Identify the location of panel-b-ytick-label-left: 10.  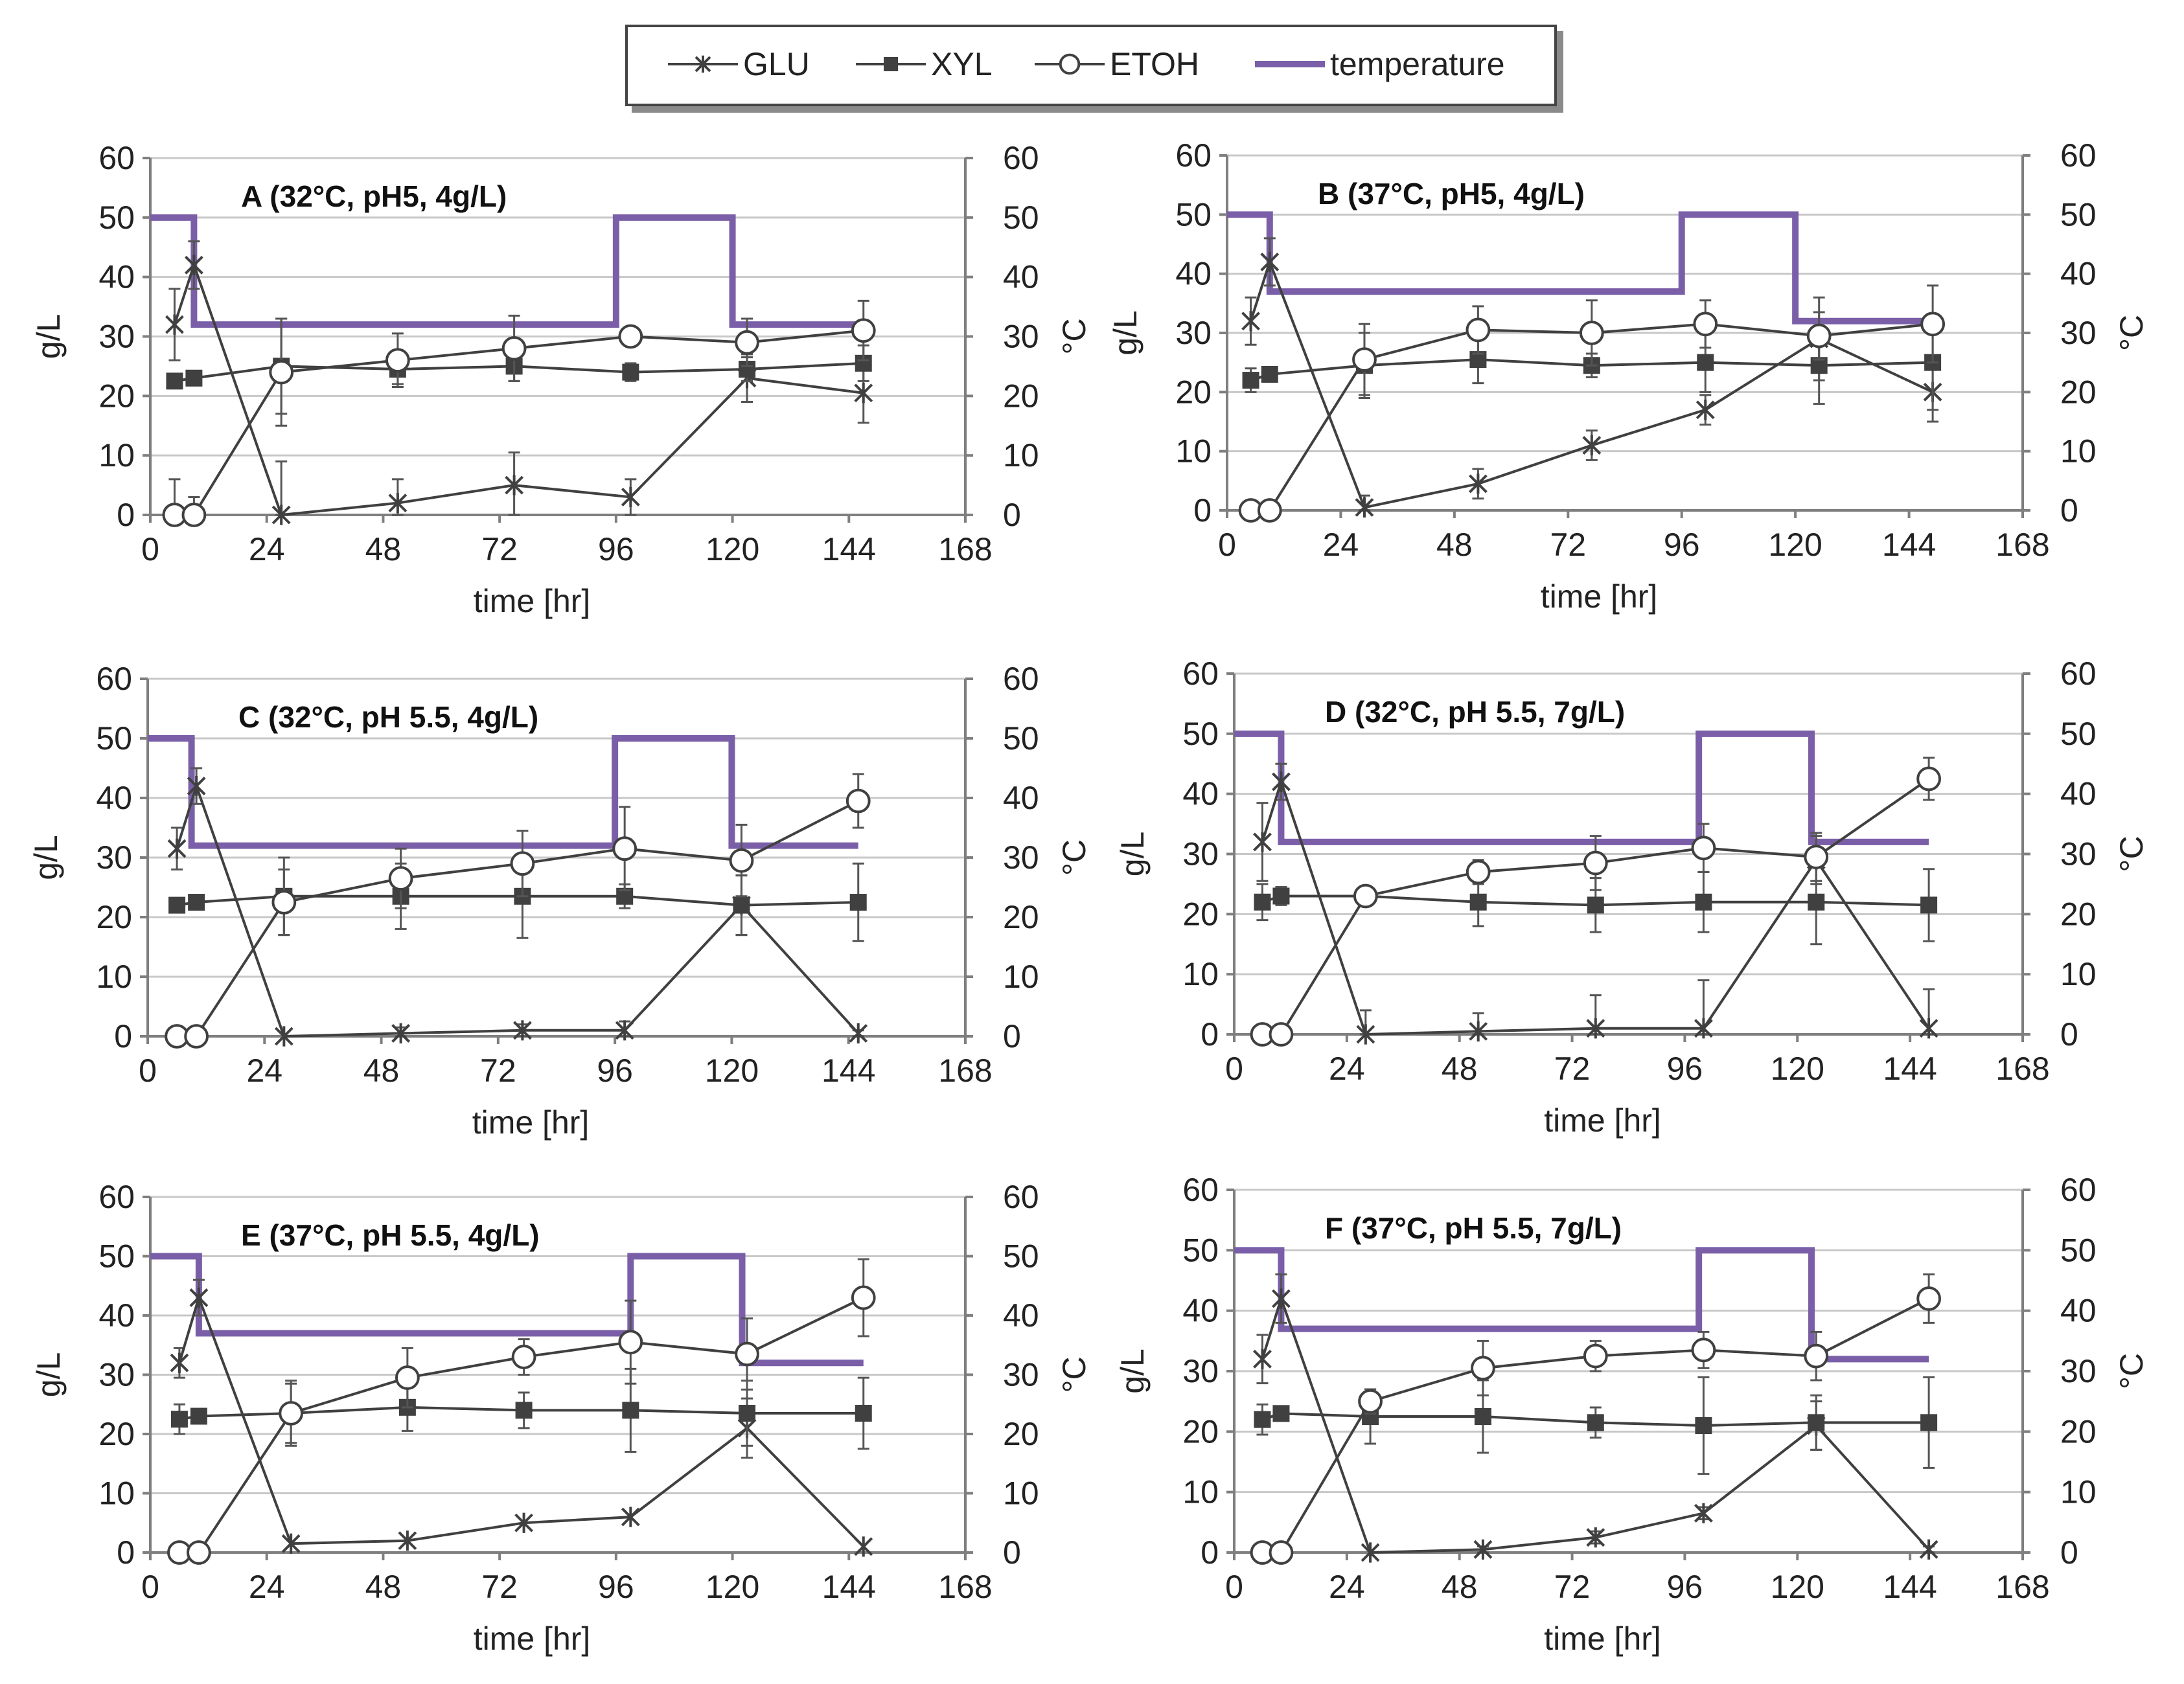
(1194, 451).